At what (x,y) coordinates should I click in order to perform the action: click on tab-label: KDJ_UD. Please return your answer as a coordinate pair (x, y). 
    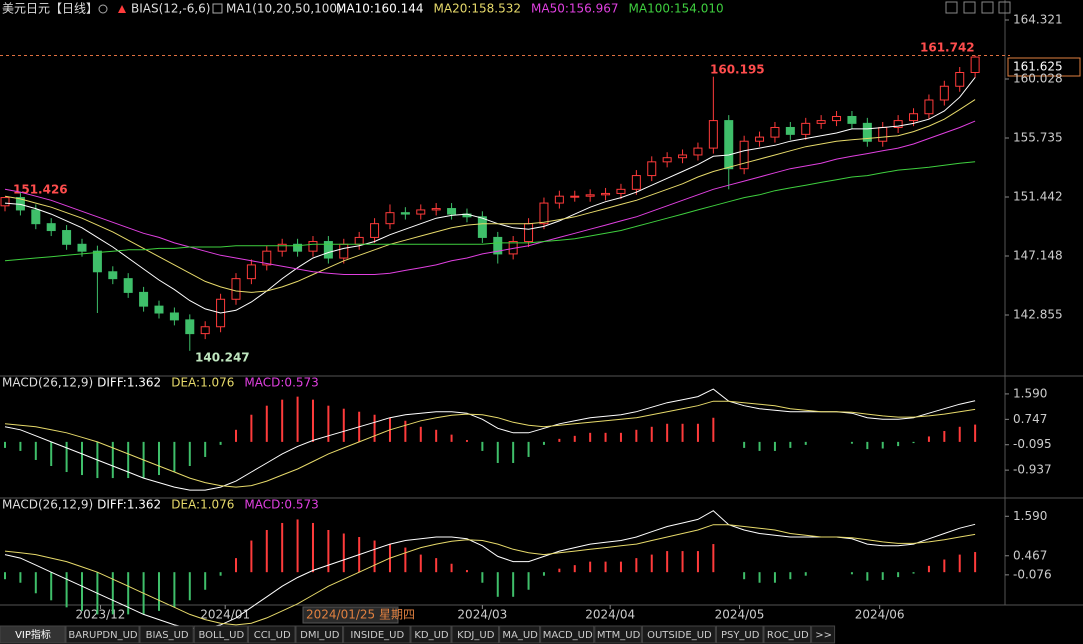
    Looking at the image, I should click on (476, 635).